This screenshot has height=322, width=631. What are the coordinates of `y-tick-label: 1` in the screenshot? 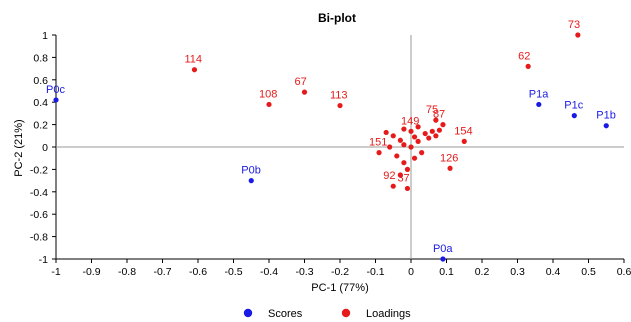 It's located at (45, 36).